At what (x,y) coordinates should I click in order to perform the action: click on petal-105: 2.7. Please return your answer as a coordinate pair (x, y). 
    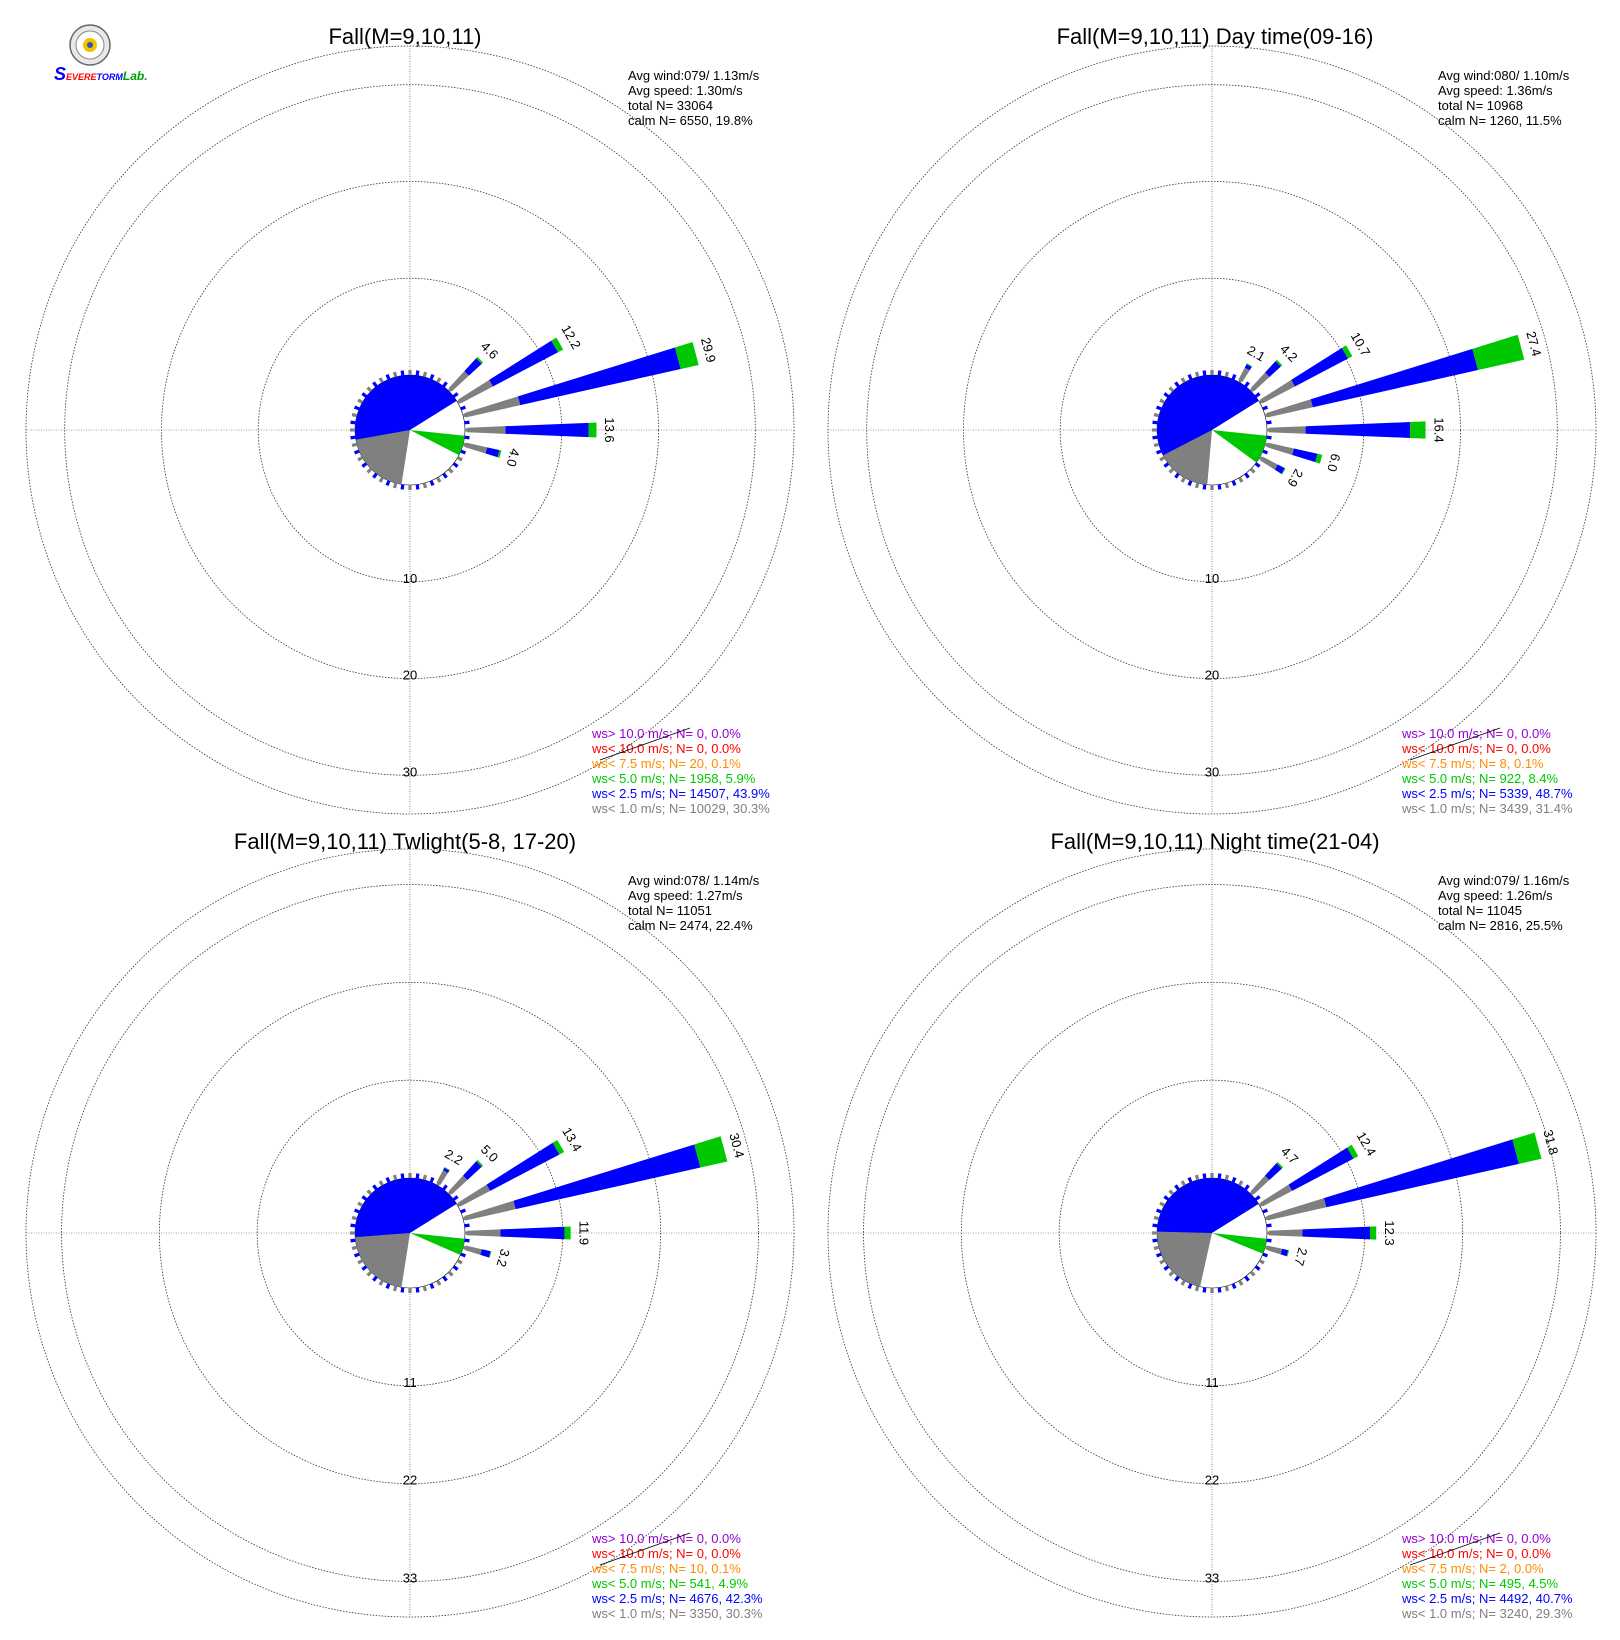
    Looking at the image, I should click on (1288, 1256).